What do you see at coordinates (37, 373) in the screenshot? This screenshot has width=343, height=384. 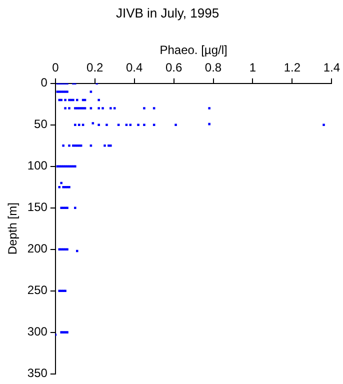 I see `y-tick-label: 350` at bounding box center [37, 373].